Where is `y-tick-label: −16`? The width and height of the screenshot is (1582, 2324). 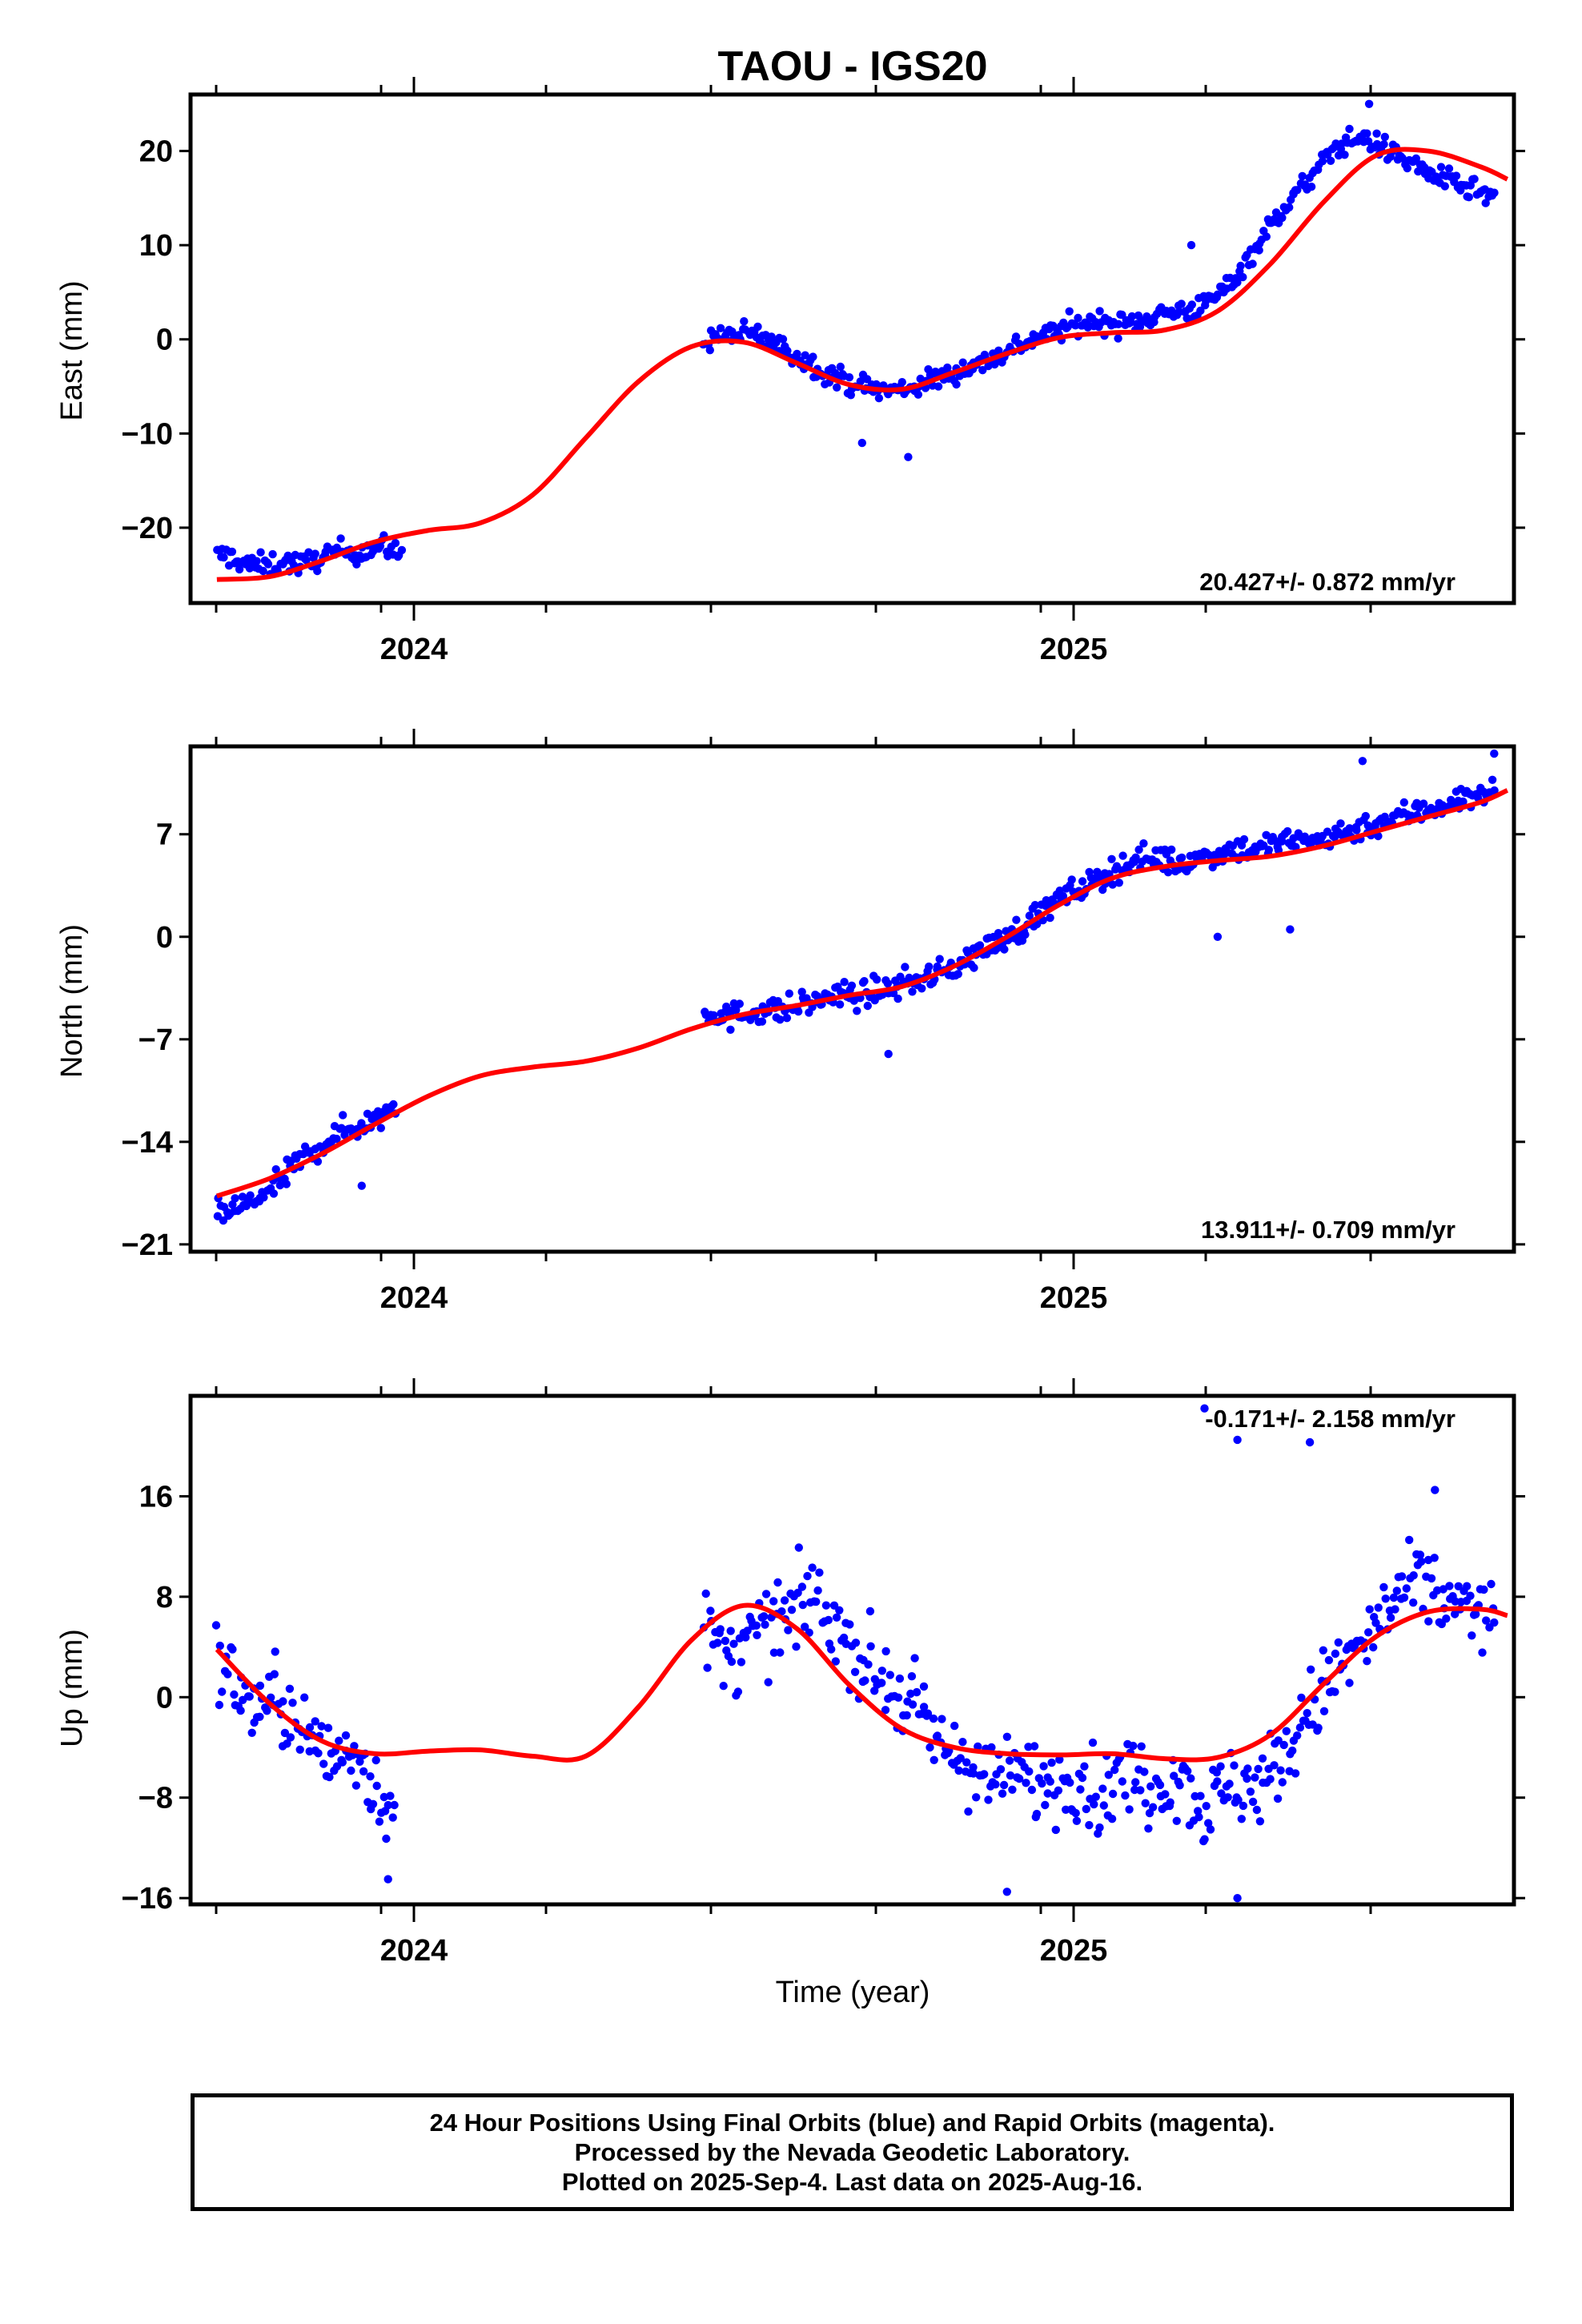
y-tick-label: −16 is located at coordinates (147, 1899).